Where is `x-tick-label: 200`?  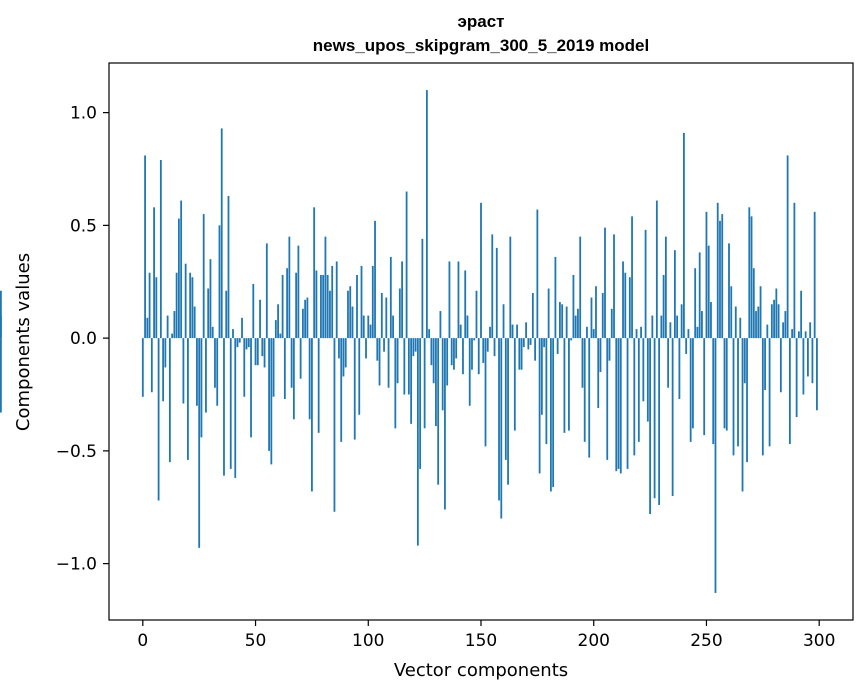 x-tick-label: 200 is located at coordinates (594, 641).